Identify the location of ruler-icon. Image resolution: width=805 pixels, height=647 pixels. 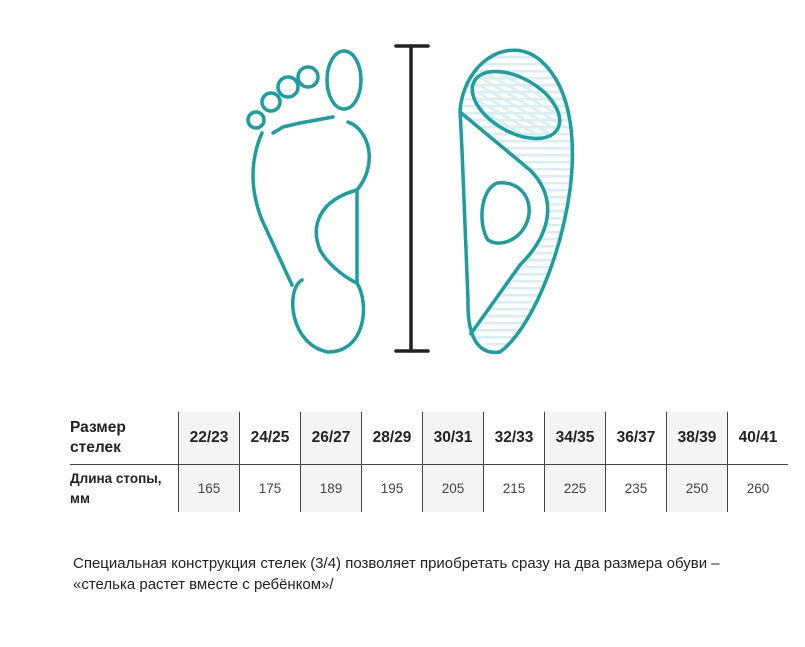
(412, 198).